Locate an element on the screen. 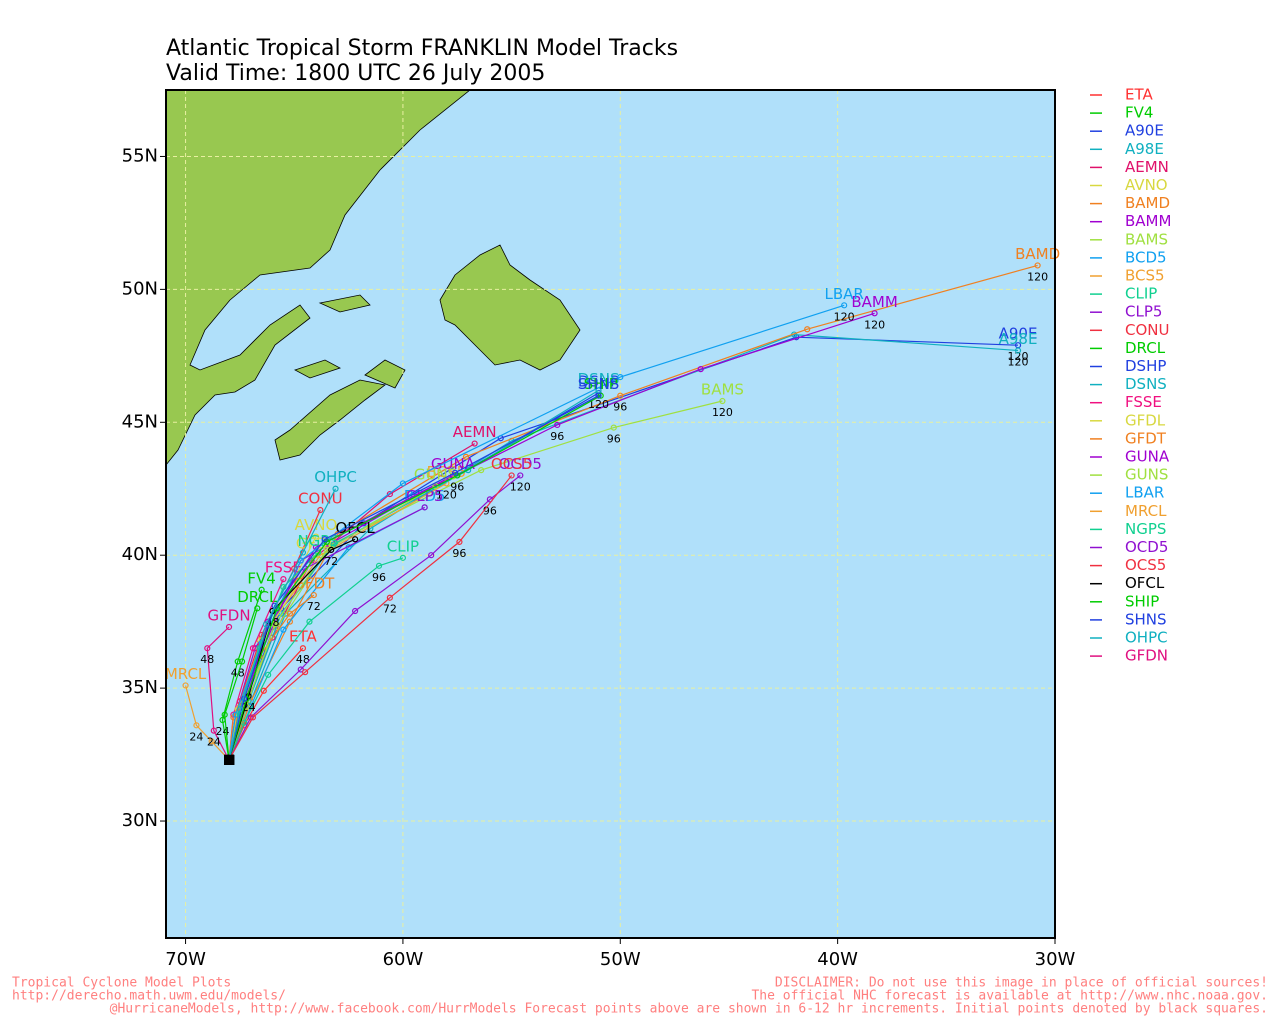  y-tick-label: 30N is located at coordinates (140, 820).